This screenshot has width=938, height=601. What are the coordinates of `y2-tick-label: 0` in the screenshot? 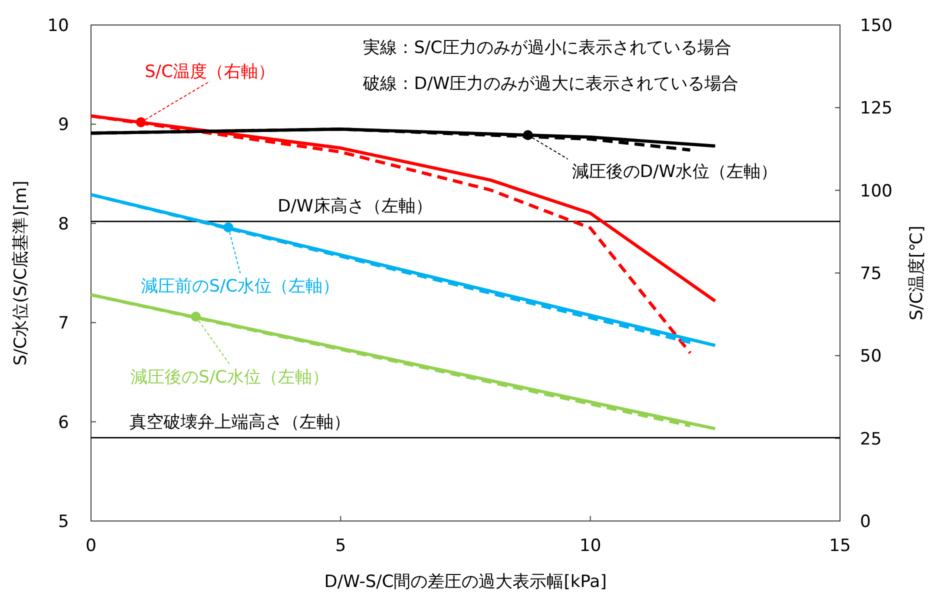 It's located at (865, 522).